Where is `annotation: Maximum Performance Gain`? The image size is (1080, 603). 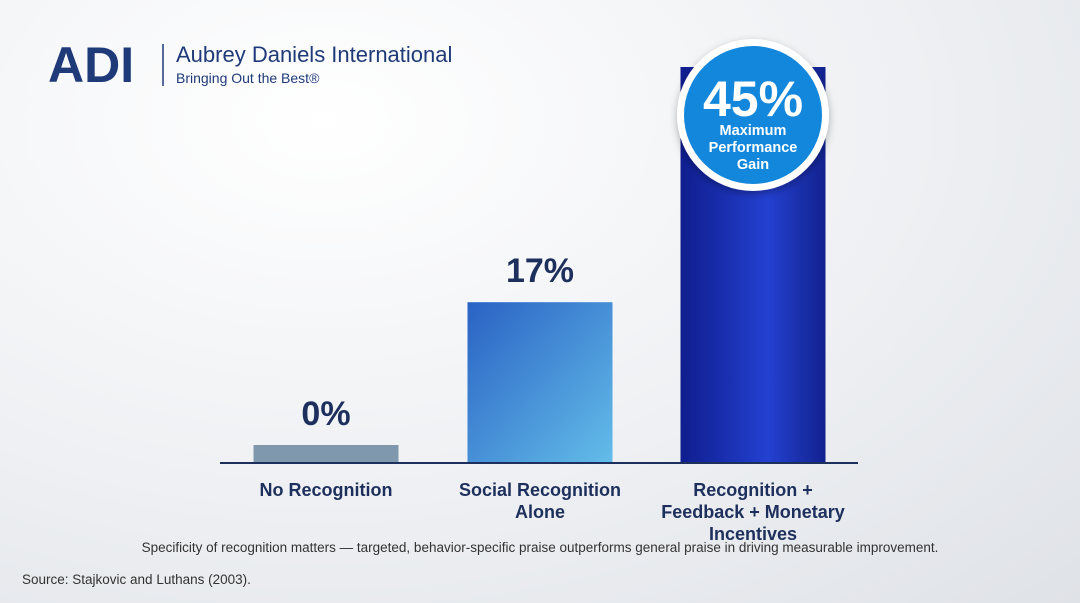
annotation: Maximum Performance Gain is located at coordinates (753, 148).